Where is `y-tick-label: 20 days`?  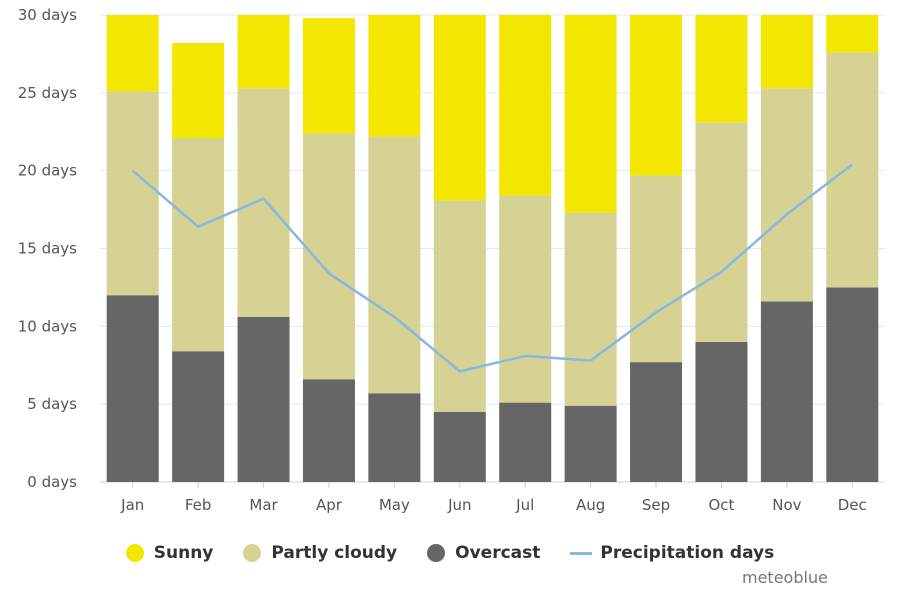
y-tick-label: 20 days is located at coordinates (47, 171).